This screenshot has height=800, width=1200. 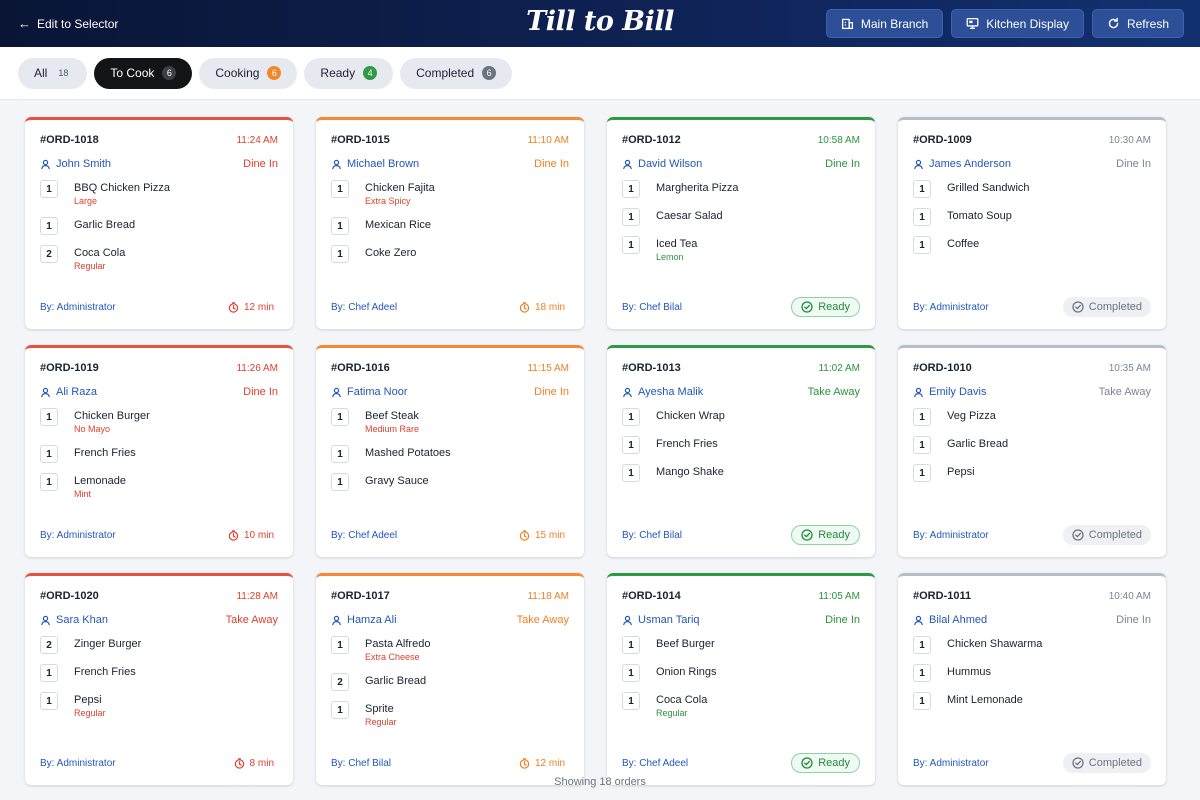 I want to click on item-modifier: Mint, so click(x=83, y=494).